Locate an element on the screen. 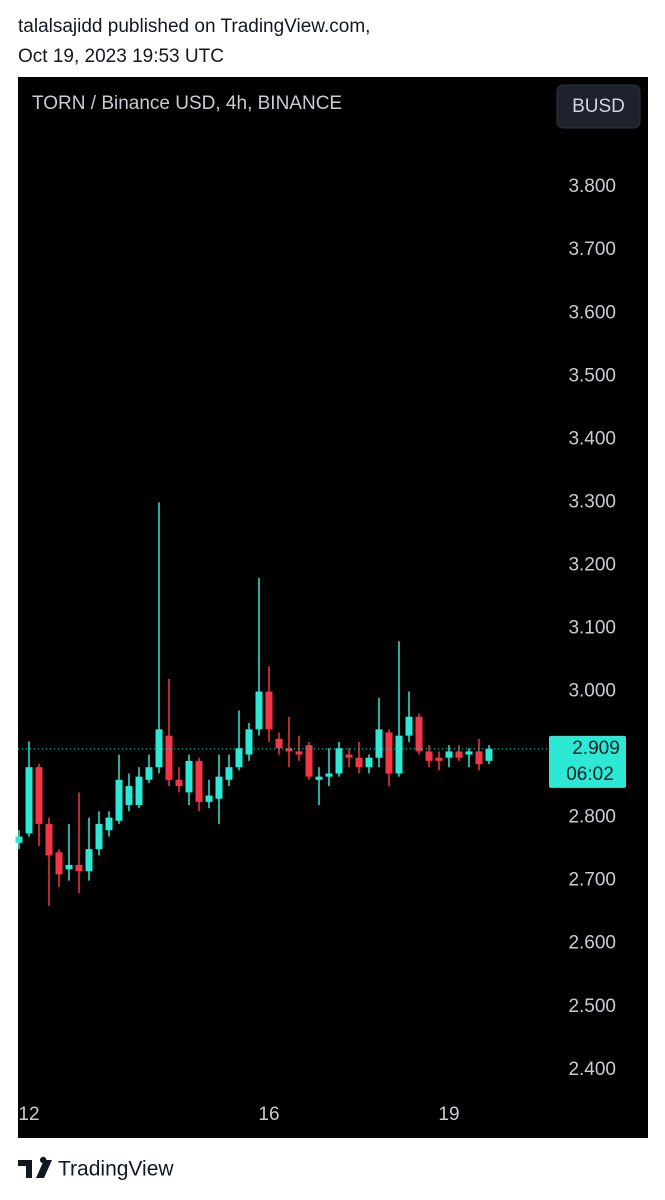 This screenshot has width=665, height=1200. currency-button-bg is located at coordinates (598, 106).